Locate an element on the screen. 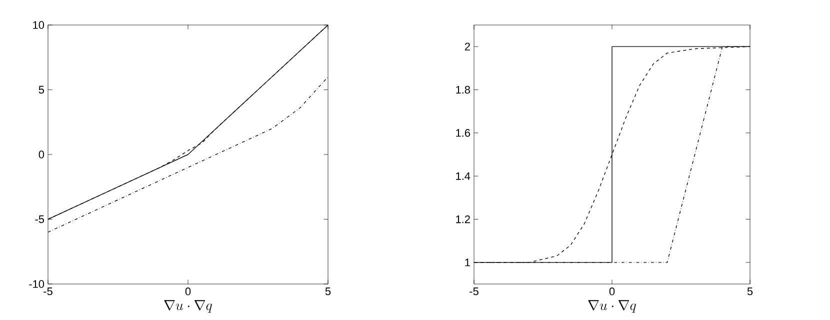 The height and width of the screenshot is (320, 830). y-tick-label: 10 is located at coordinates (38, 25).